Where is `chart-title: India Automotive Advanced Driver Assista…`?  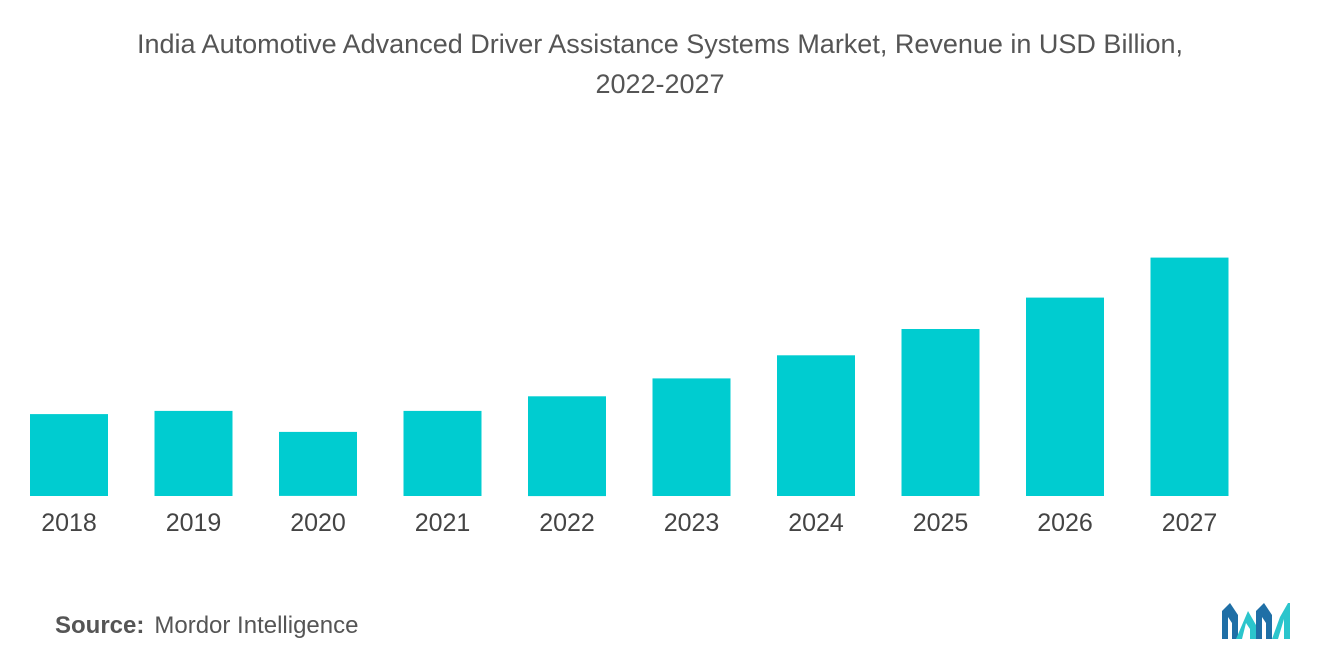
chart-title: India Automotive Advanced Driver Assista… is located at coordinates (660, 64).